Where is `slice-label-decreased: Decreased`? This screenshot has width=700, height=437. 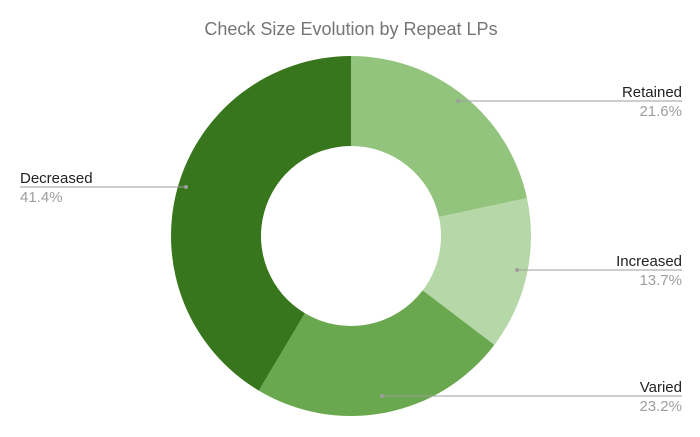
slice-label-decreased: Decreased is located at coordinates (56, 178).